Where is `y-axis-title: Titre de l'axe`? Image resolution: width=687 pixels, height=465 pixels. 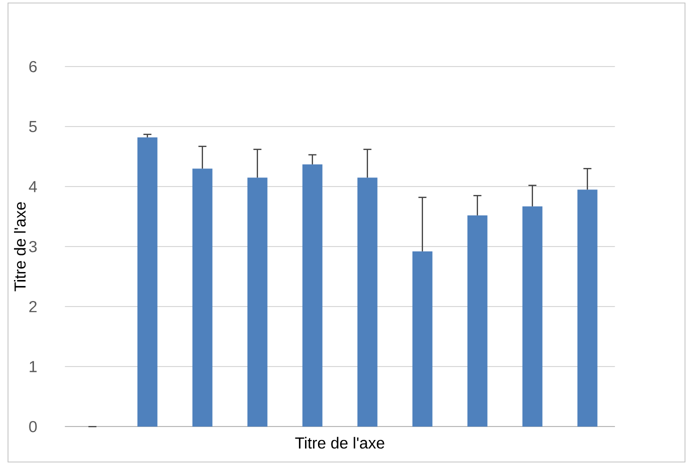 y-axis-title: Titre de l'axe is located at coordinates (20, 247).